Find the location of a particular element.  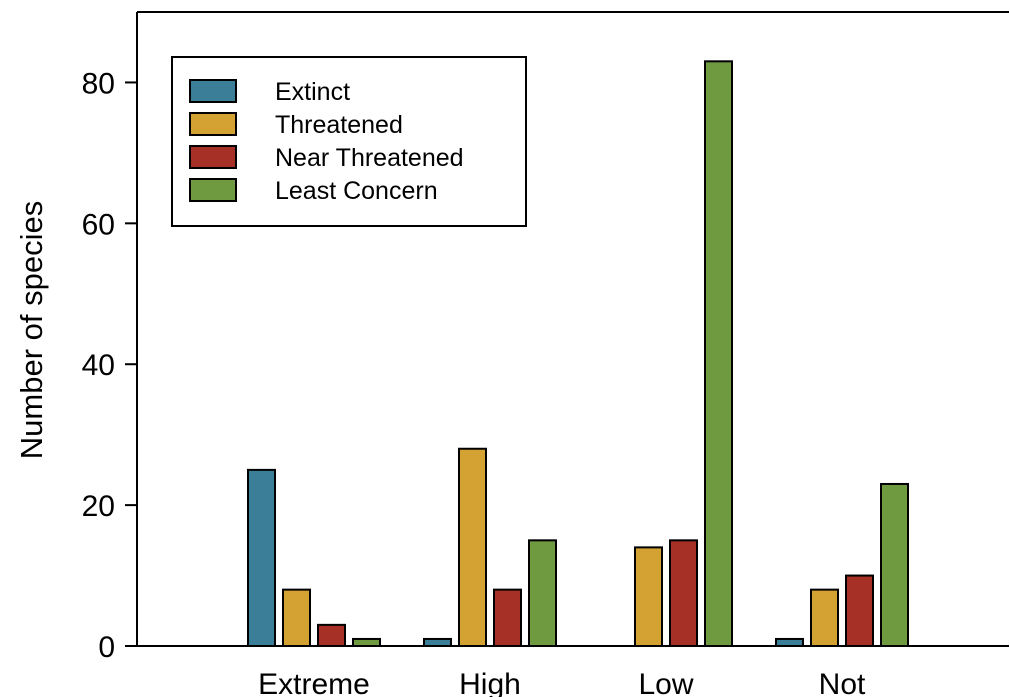

bar-extinct-extreme is located at coordinates (261, 557).